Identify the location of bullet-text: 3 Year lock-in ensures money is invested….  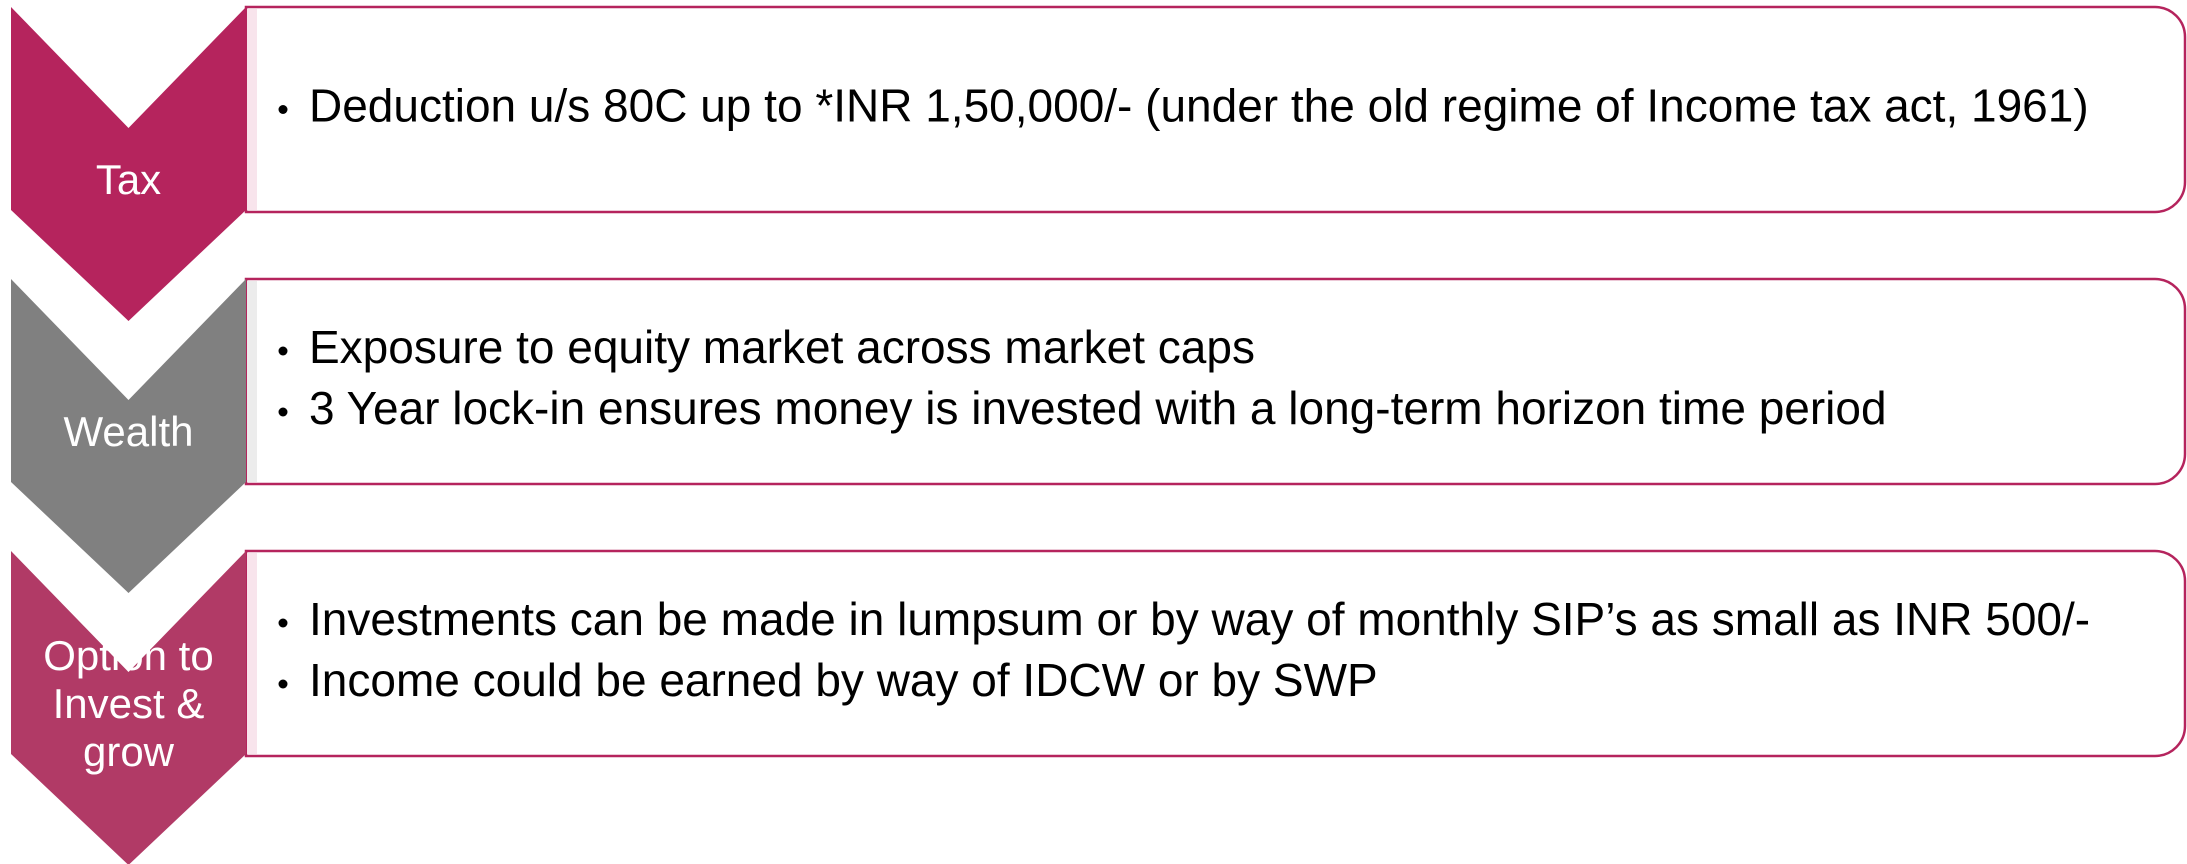
(1098, 408).